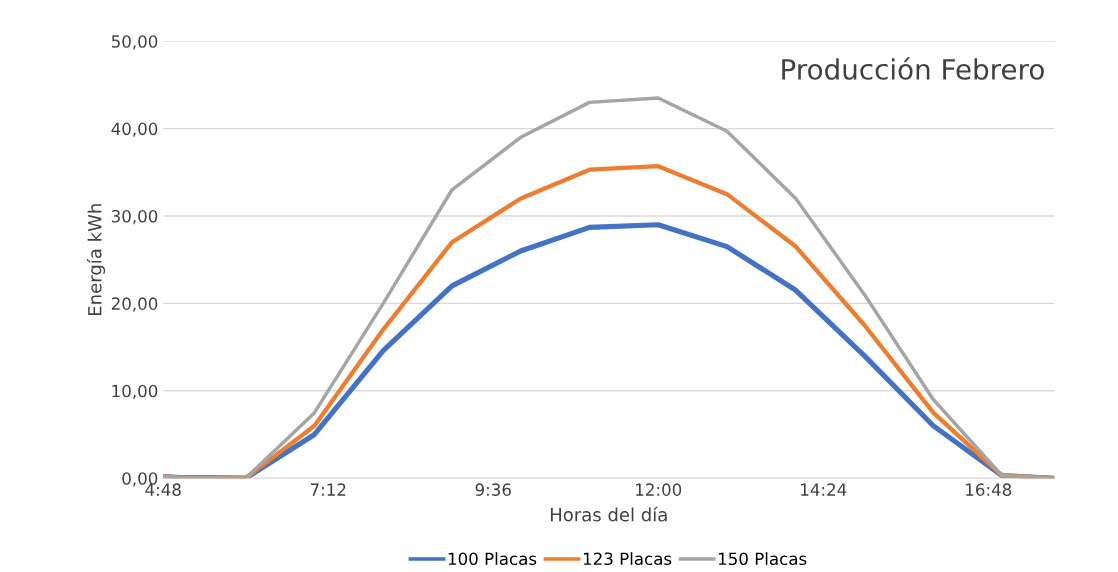 The image size is (1118, 572). I want to click on y-tick-label: 50,00, so click(134, 42).